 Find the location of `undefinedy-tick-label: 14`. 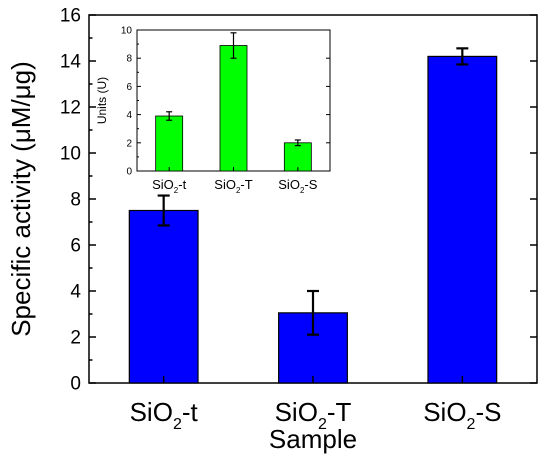

undefinedy-tick-label: 14 is located at coordinates (71, 62).